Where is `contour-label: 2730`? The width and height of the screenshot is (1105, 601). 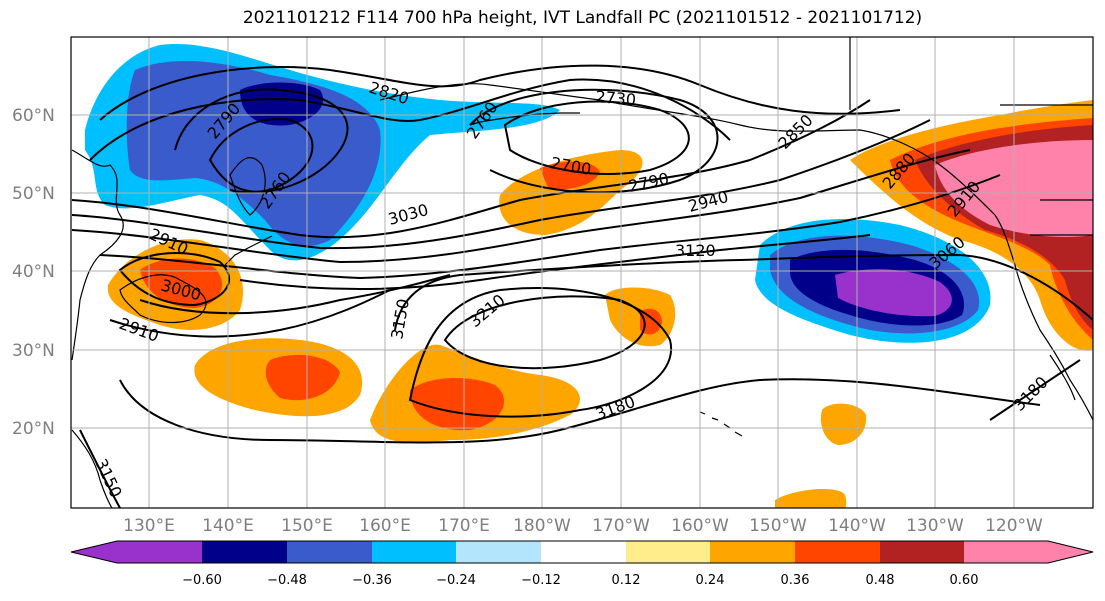 contour-label: 2730 is located at coordinates (616, 98).